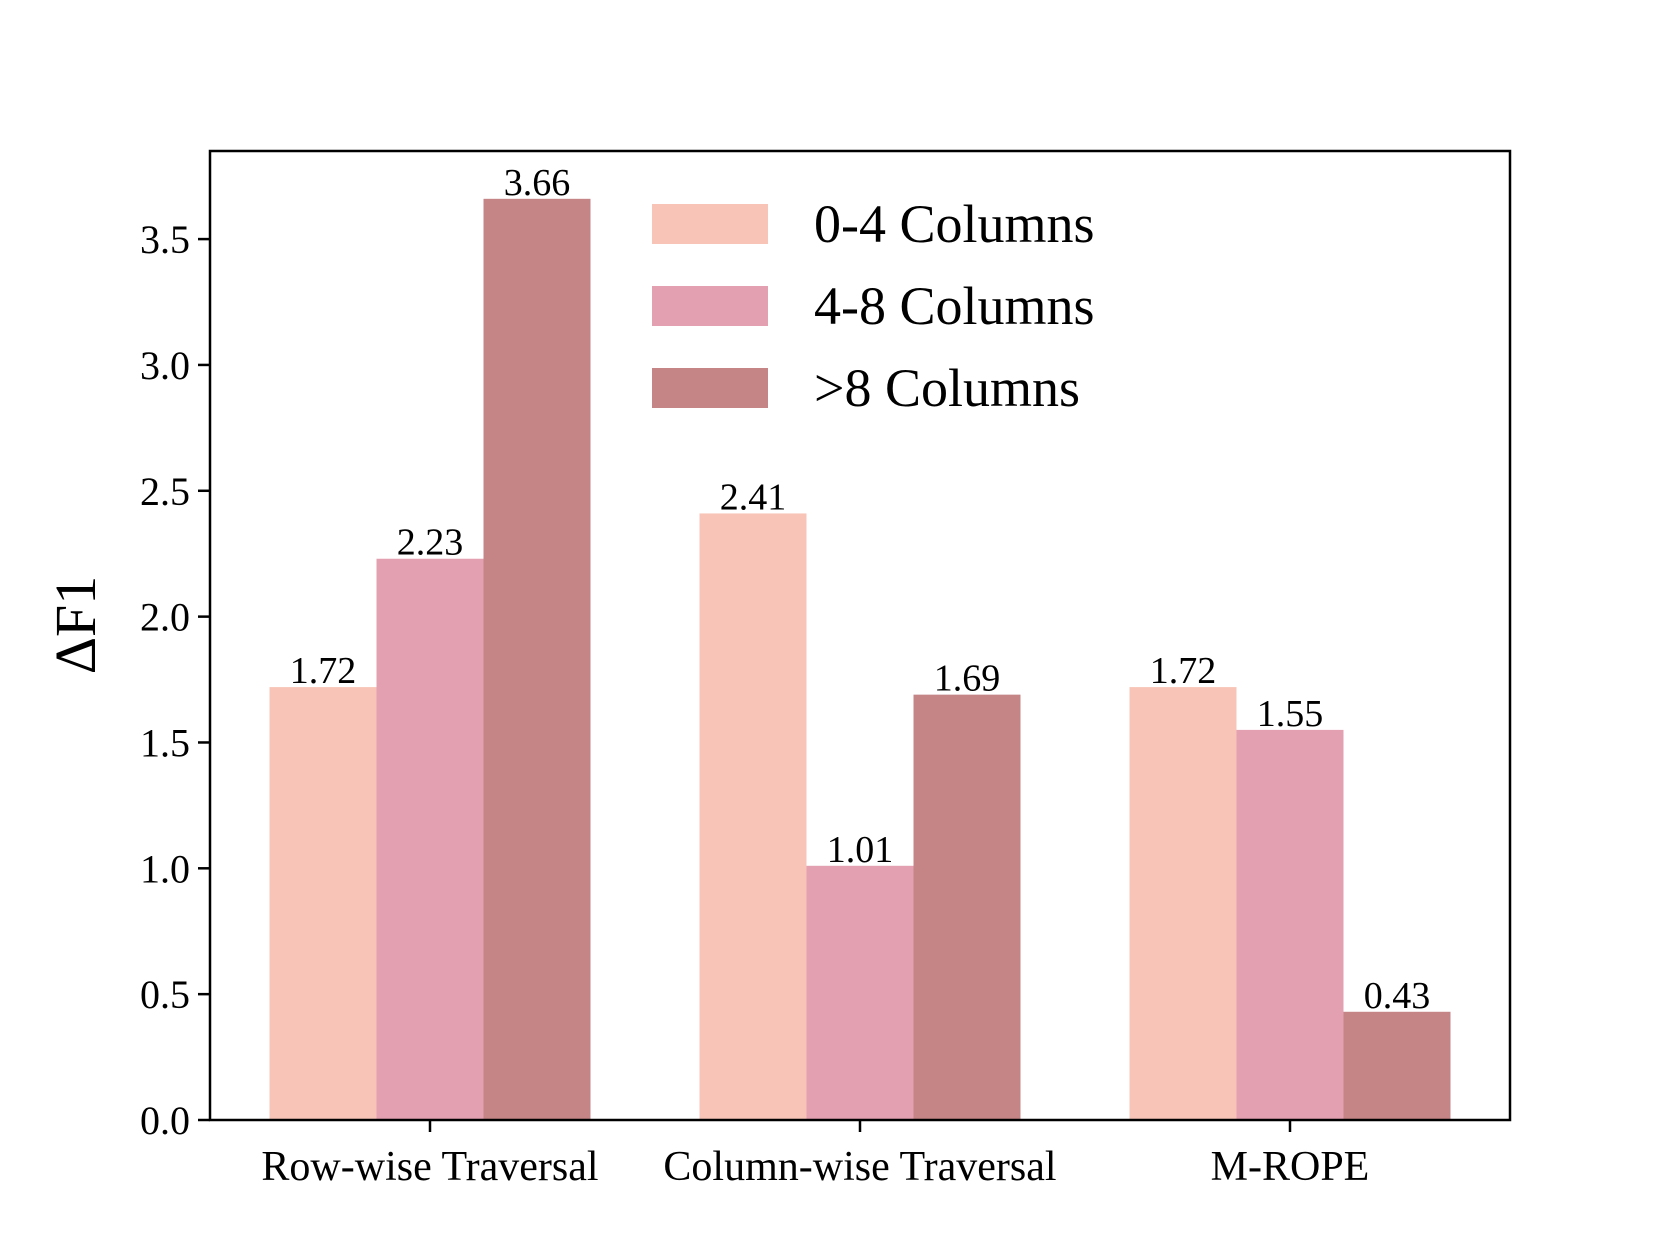 This screenshot has width=1660, height=1245. I want to click on y-tick-label: 1.0, so click(165, 868).